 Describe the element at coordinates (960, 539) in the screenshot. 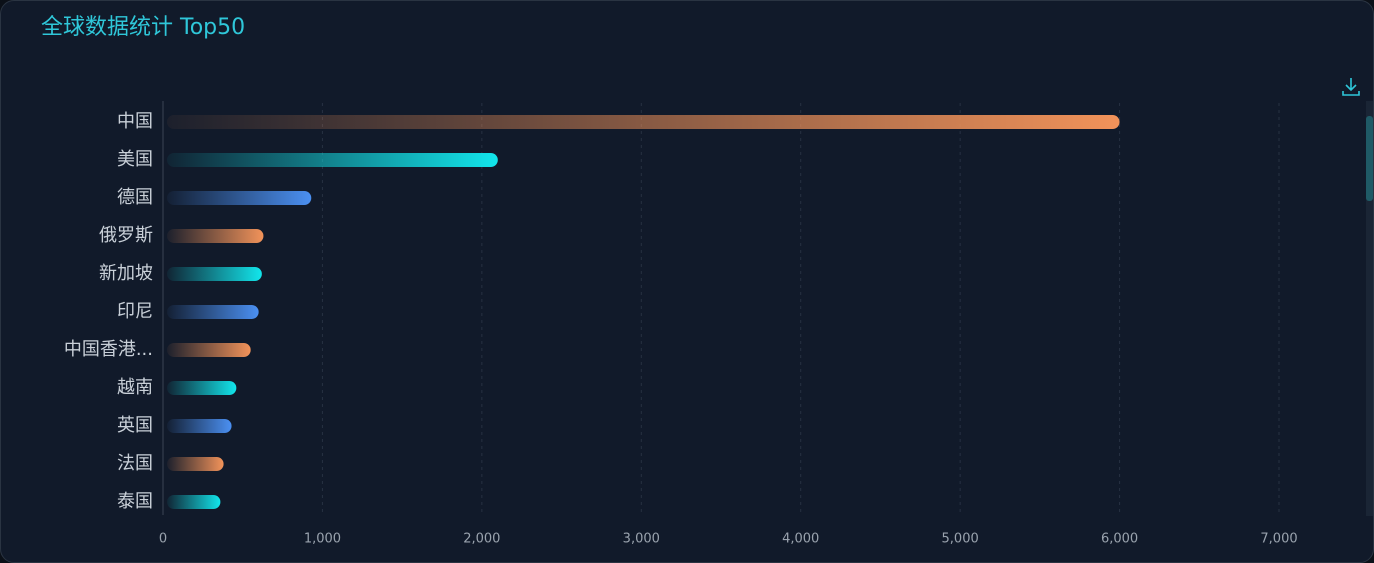

I see `x-tick-label: 5,000` at that location.